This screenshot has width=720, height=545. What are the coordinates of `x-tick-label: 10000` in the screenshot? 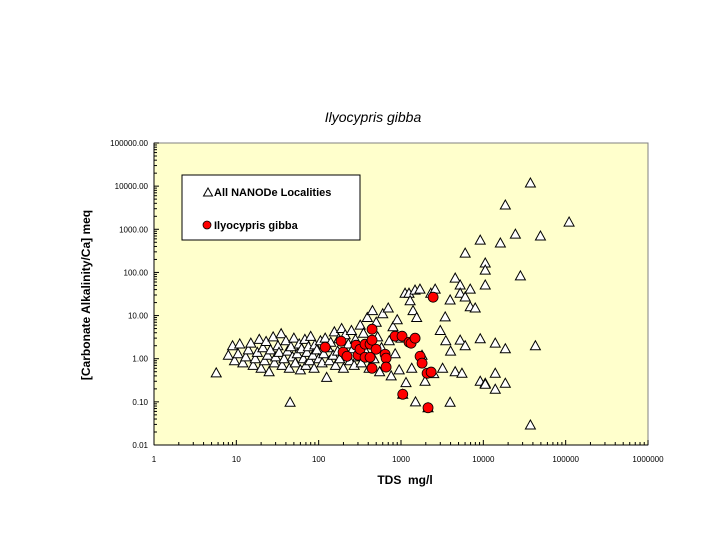 It's located at (483, 459).